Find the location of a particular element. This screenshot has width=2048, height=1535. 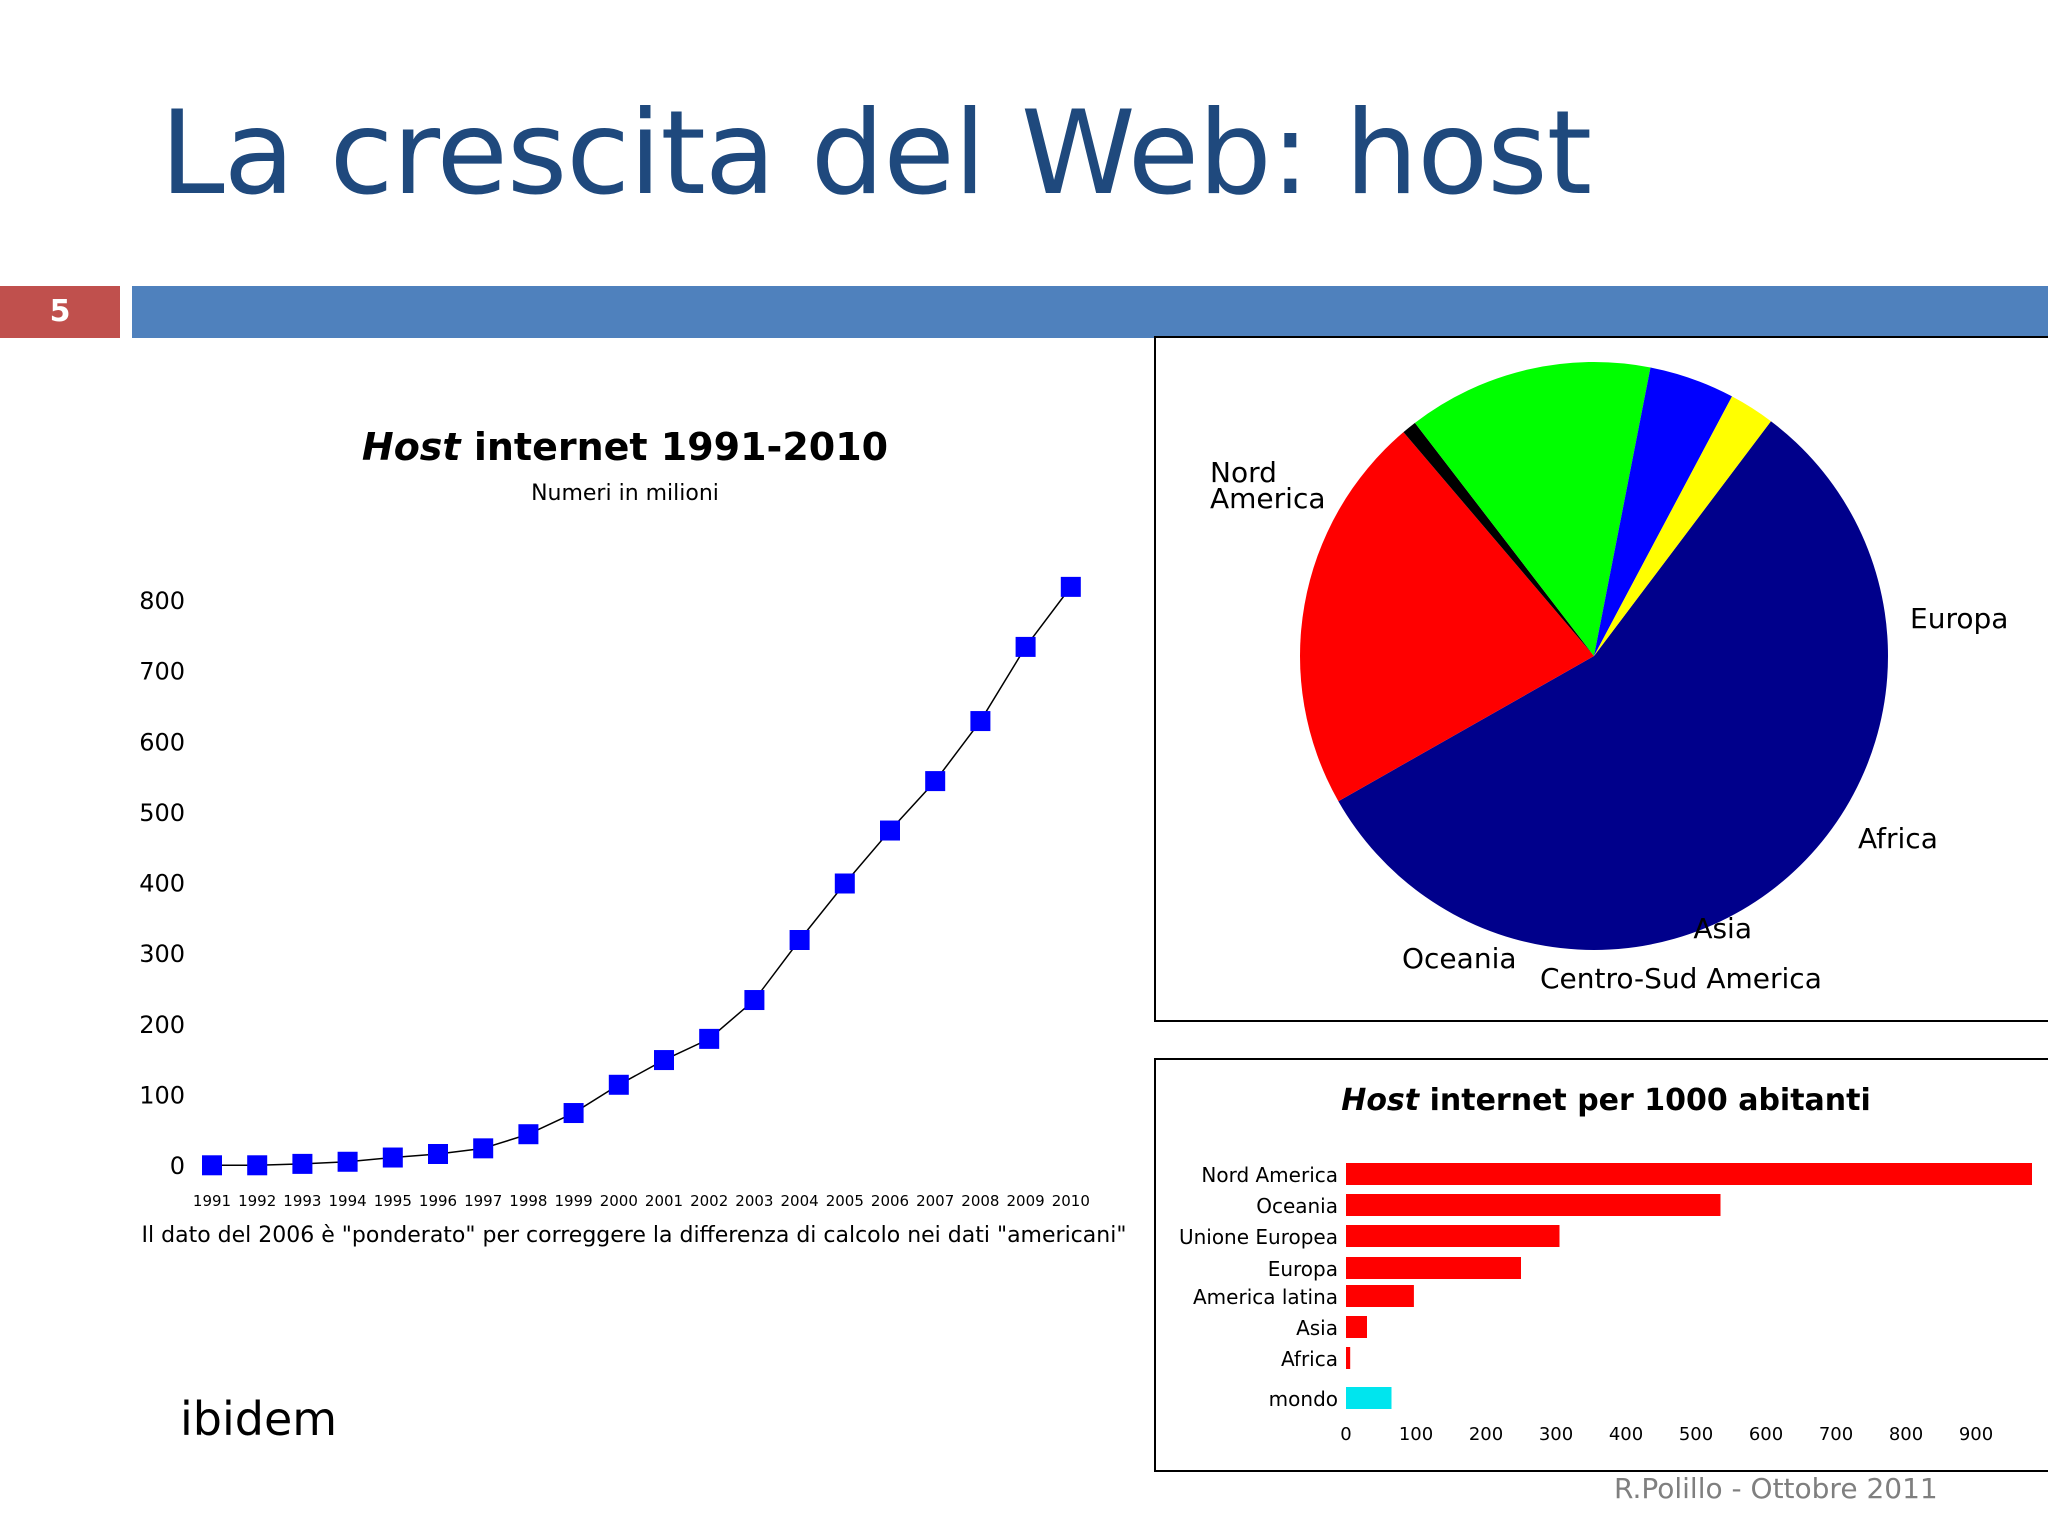

data-point-2007 is located at coordinates (935, 781).